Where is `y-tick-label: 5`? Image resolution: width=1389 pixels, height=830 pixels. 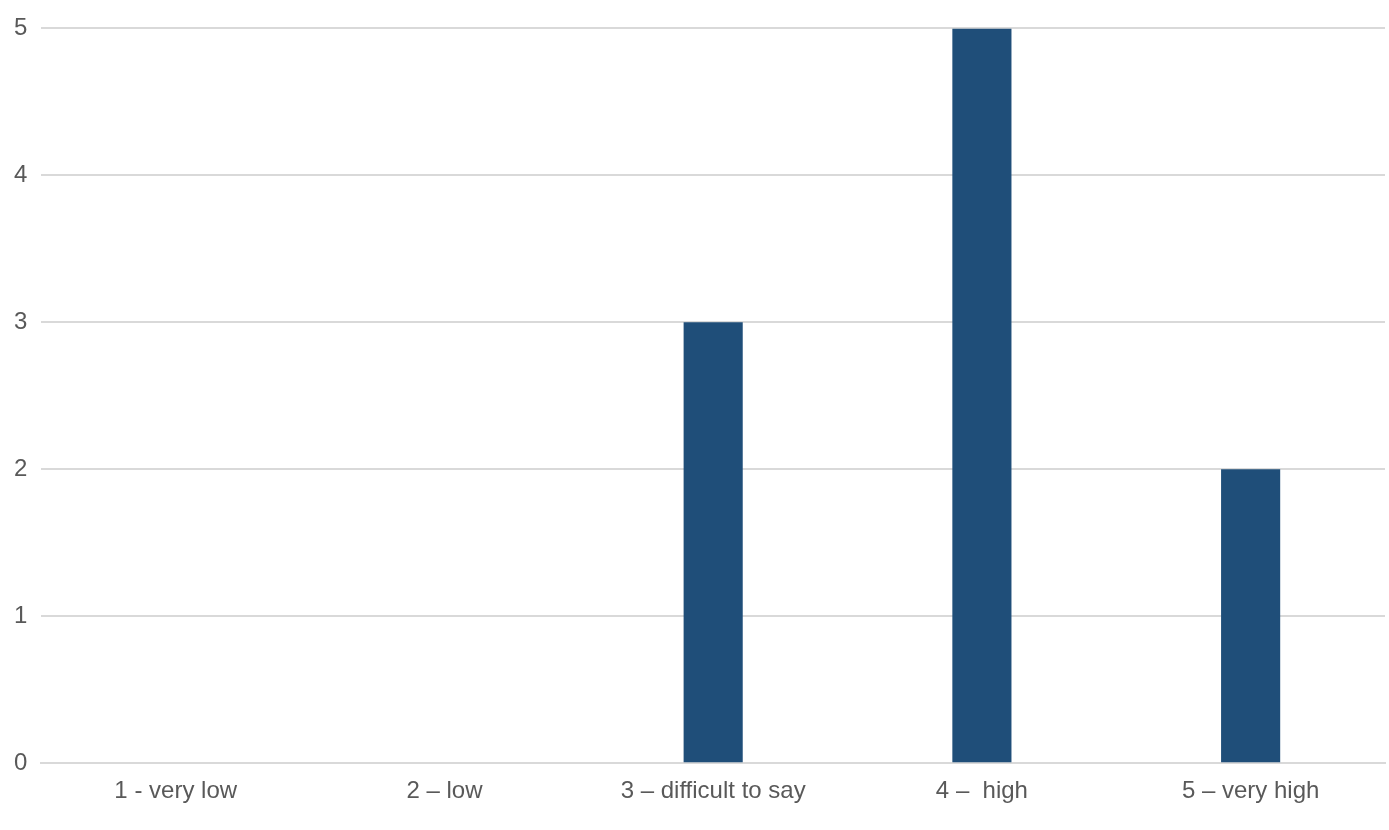
y-tick-label: 5 is located at coordinates (20, 27).